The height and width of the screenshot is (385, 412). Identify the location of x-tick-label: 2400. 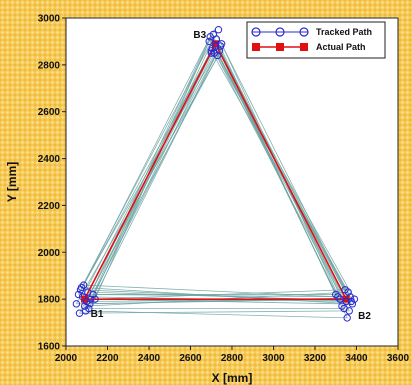
(149, 358).